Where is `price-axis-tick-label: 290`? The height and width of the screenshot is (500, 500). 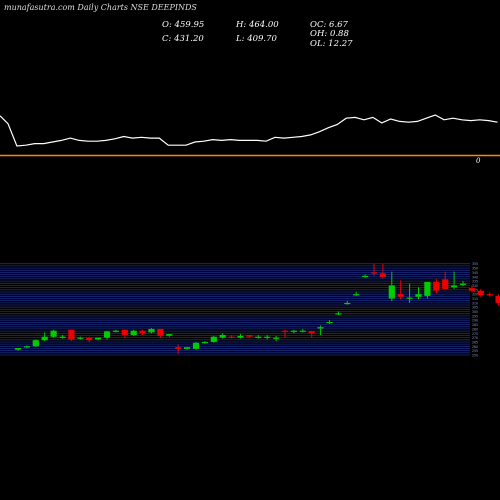
price-axis-tick-label: 290 is located at coordinates (475, 321).